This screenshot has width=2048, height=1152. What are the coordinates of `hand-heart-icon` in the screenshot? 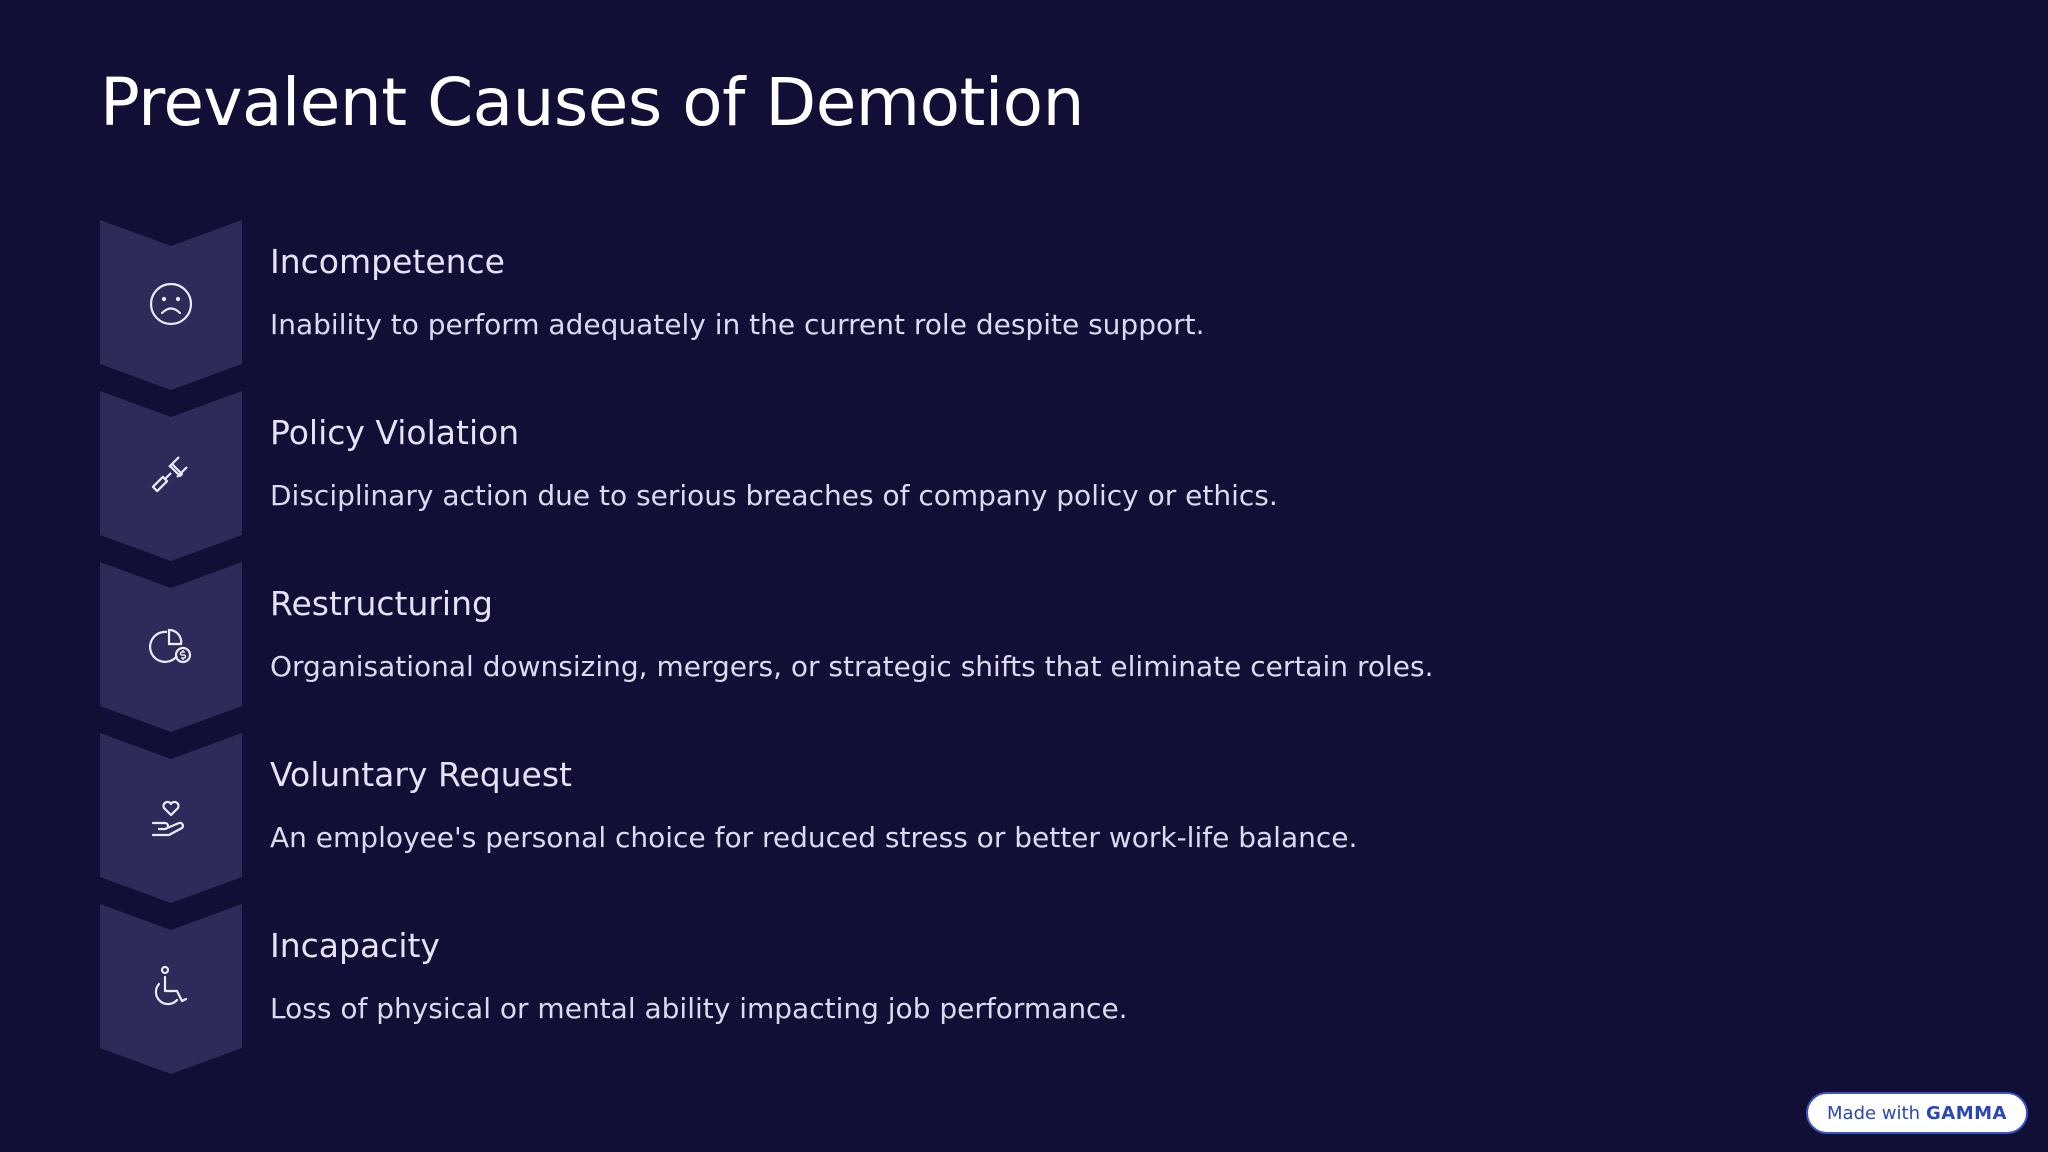 It's located at (167, 818).